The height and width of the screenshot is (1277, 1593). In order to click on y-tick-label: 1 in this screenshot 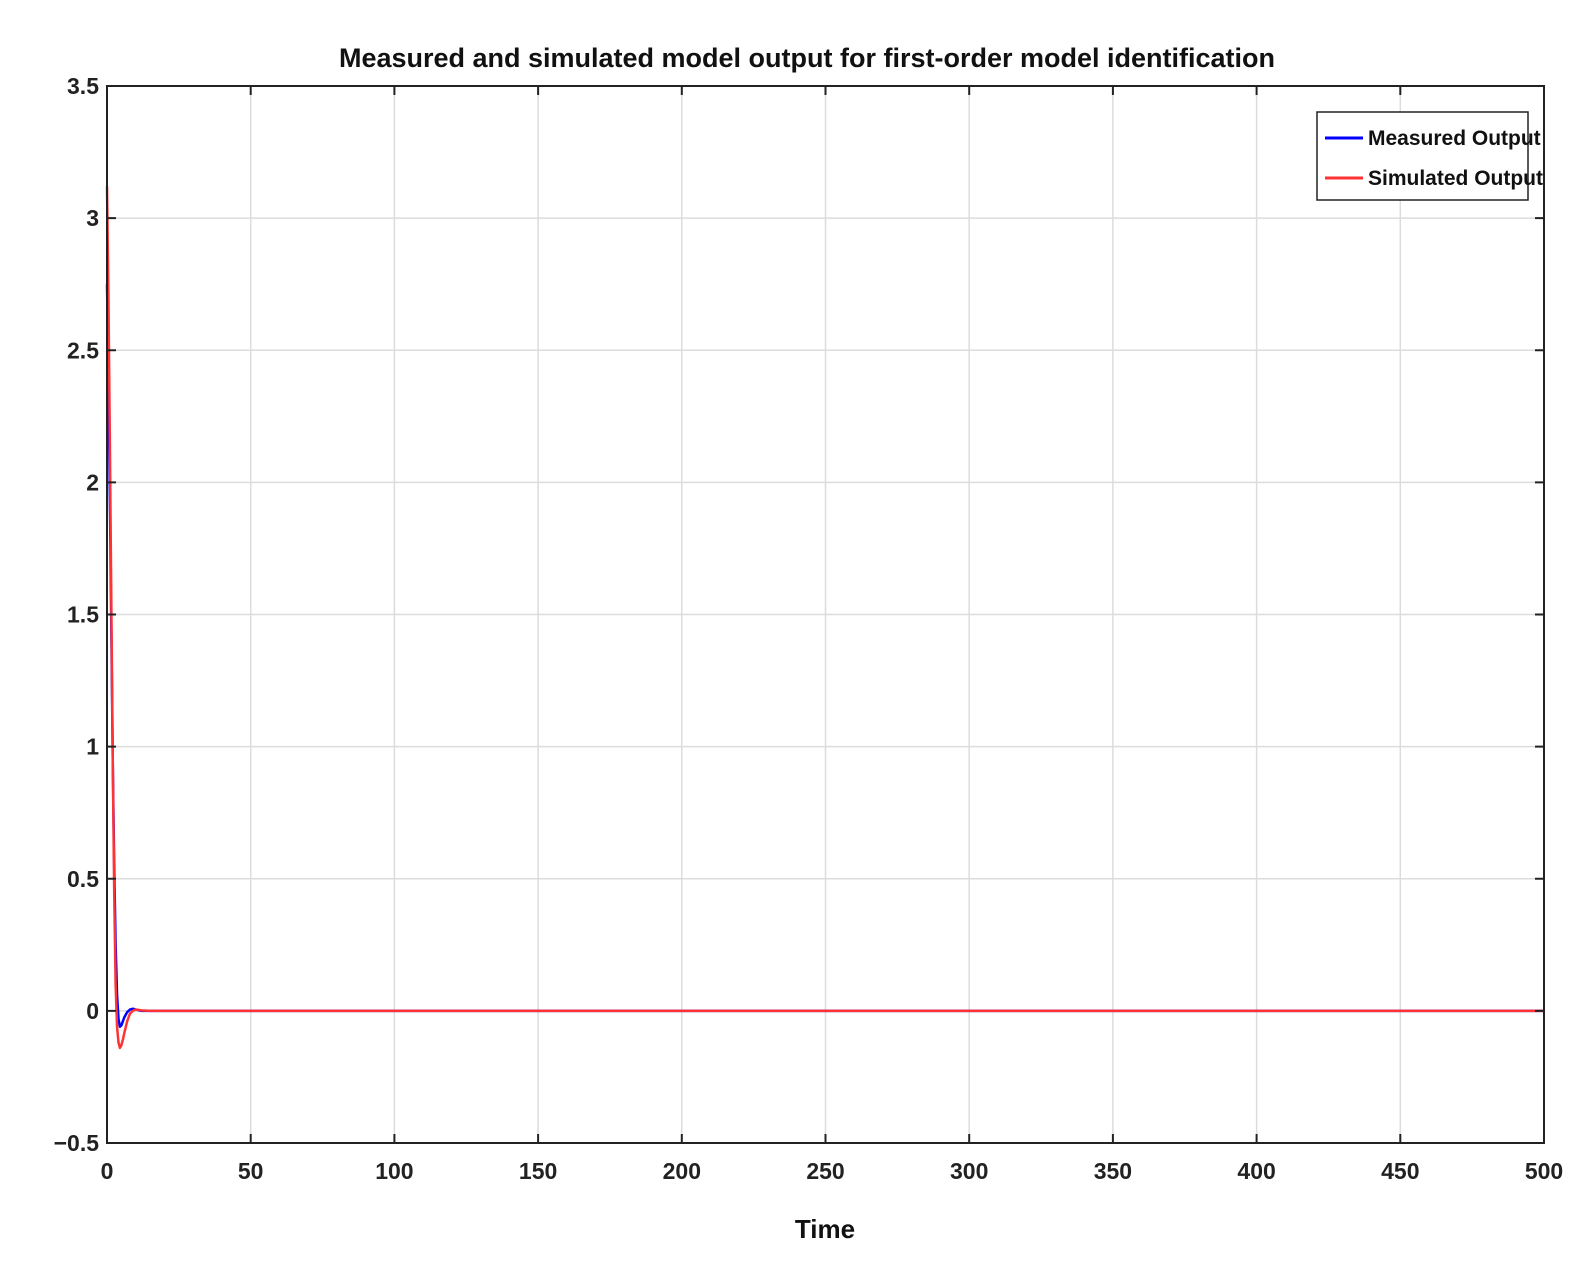, I will do `click(92, 747)`.